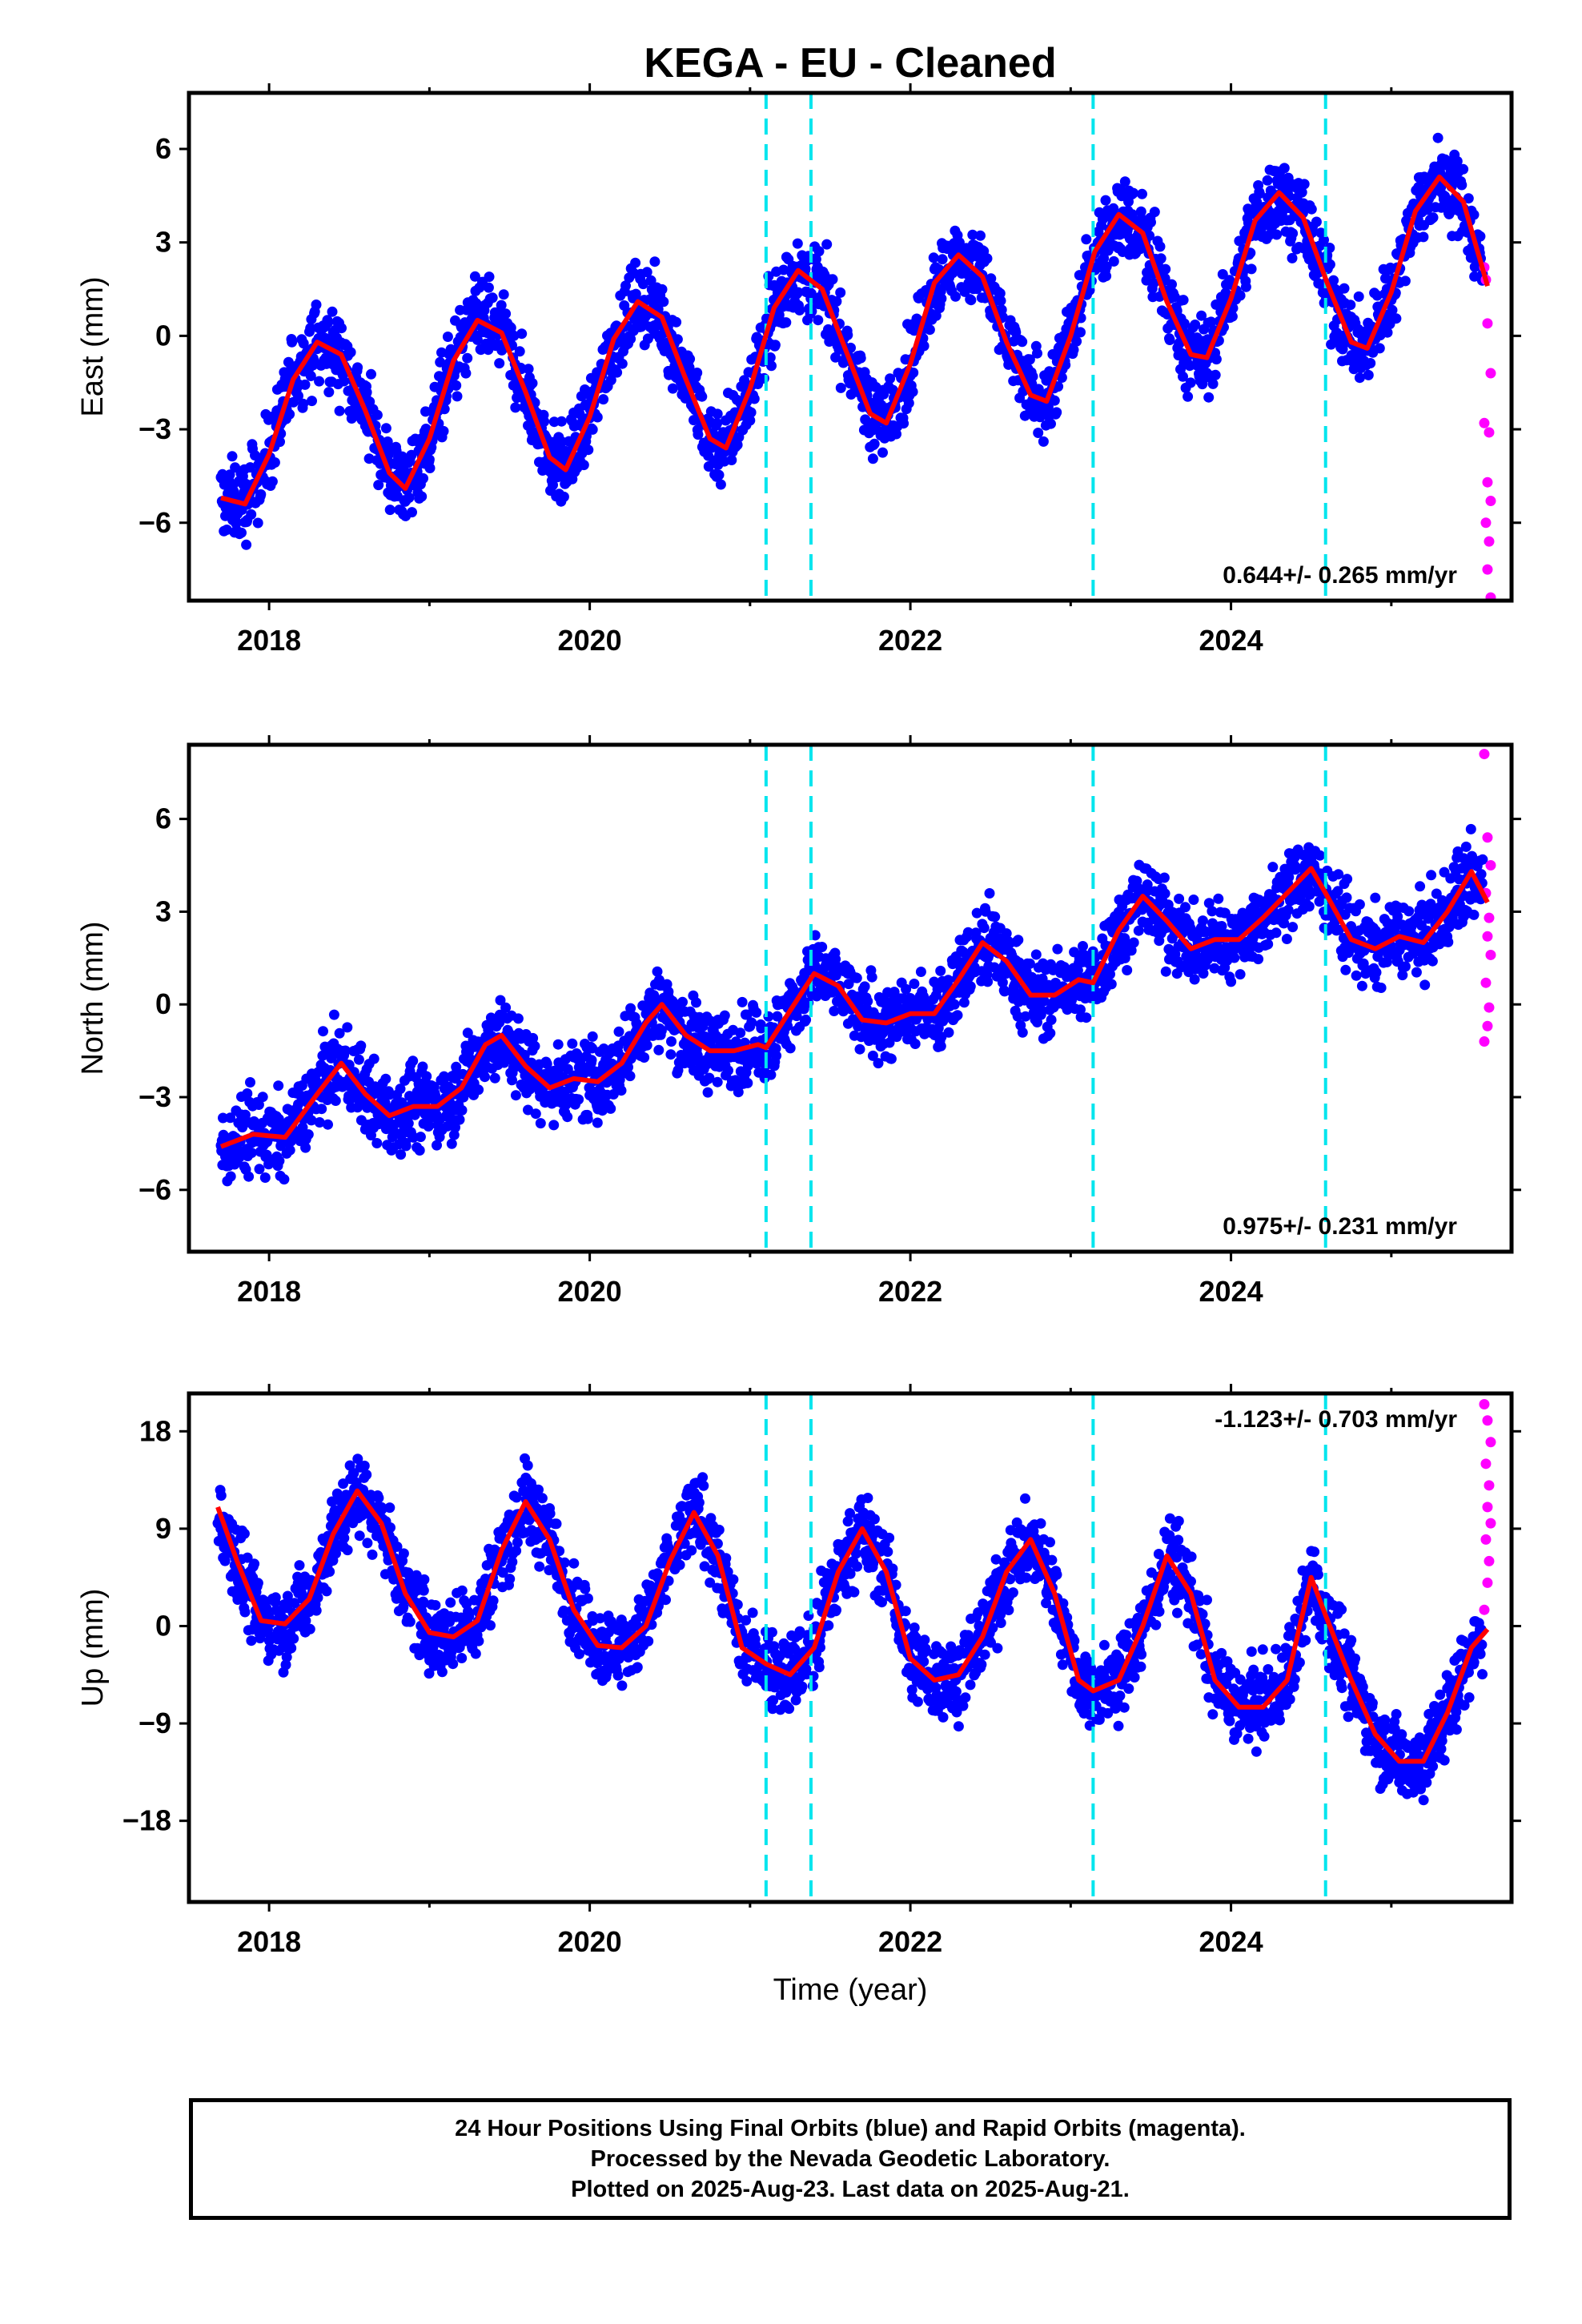 The width and height of the screenshot is (1582, 2324). I want to click on y-tick-label: 3, so click(163, 242).